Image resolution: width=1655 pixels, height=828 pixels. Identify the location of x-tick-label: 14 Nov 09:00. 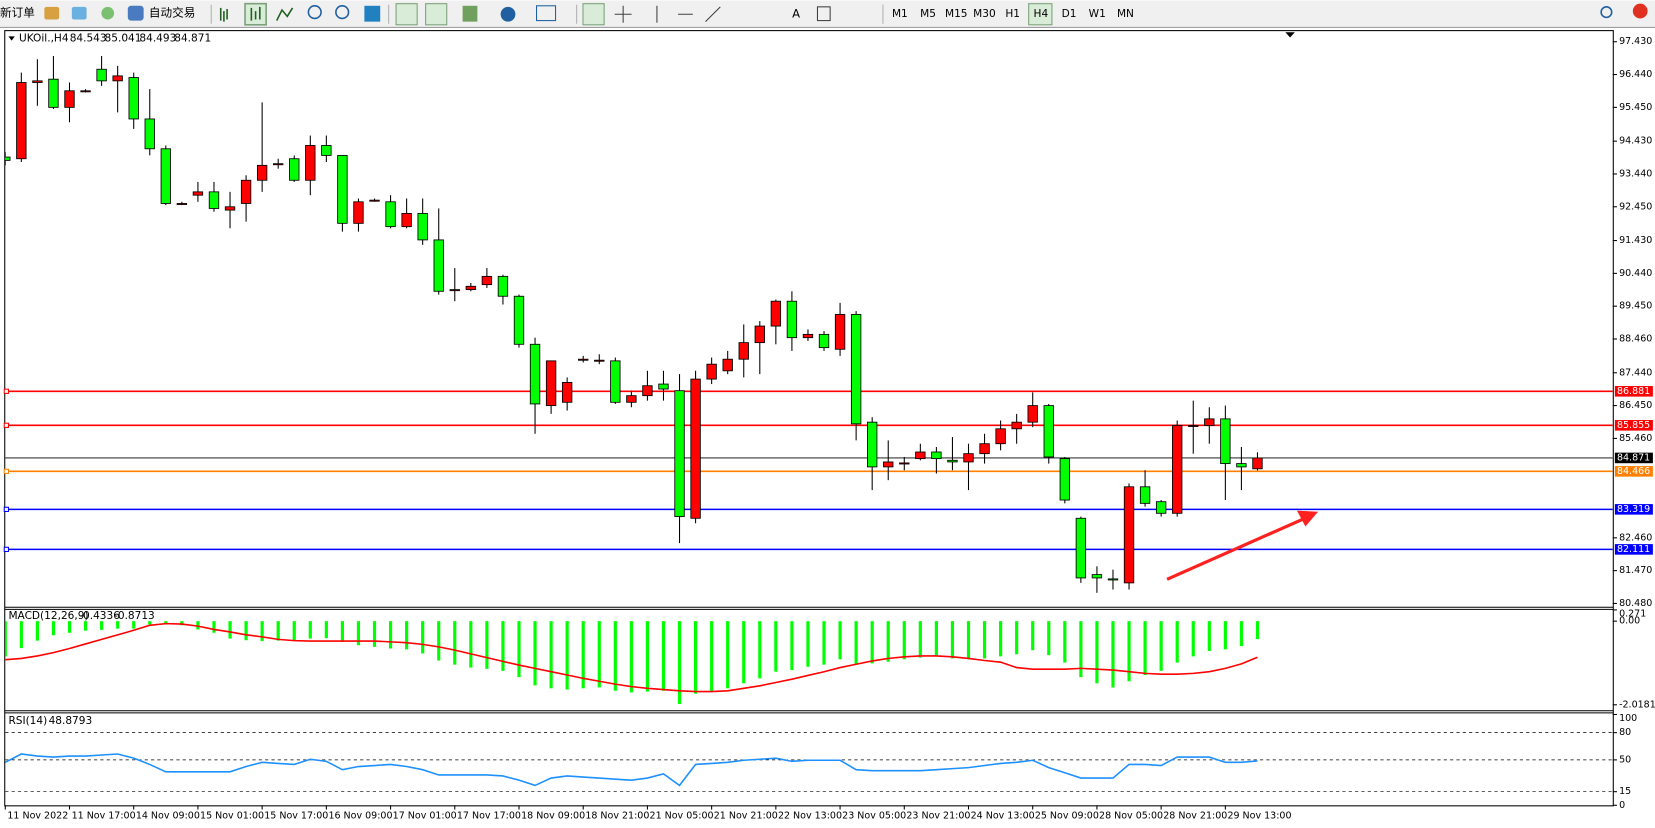
(168, 815).